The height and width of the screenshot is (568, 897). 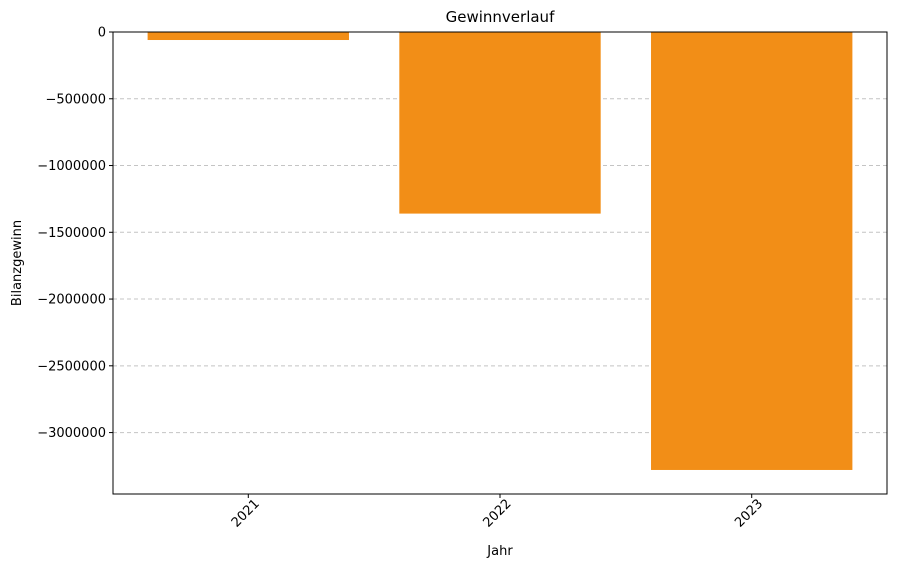 I want to click on y-tick-label: −500000, so click(x=75, y=99).